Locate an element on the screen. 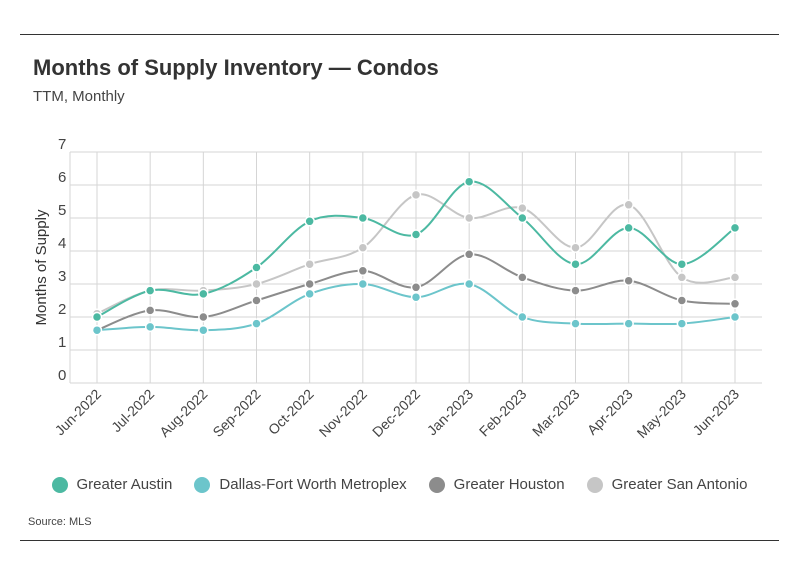 Image resolution: width=799 pixels, height=575 pixels. legend-label: Greater Austin is located at coordinates (124, 484).